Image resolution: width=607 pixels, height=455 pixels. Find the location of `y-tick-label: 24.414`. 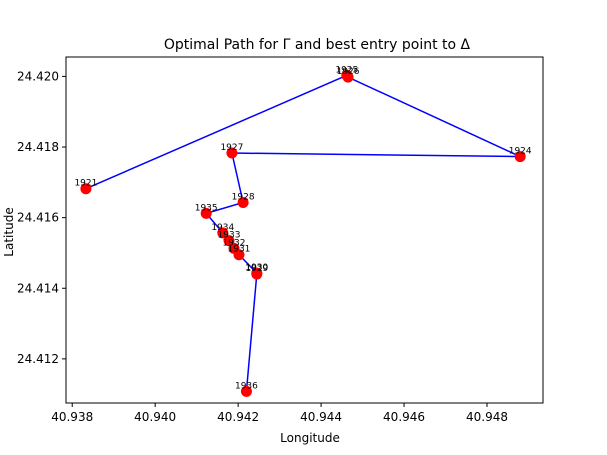

y-tick-label: 24.414 is located at coordinates (38, 288).